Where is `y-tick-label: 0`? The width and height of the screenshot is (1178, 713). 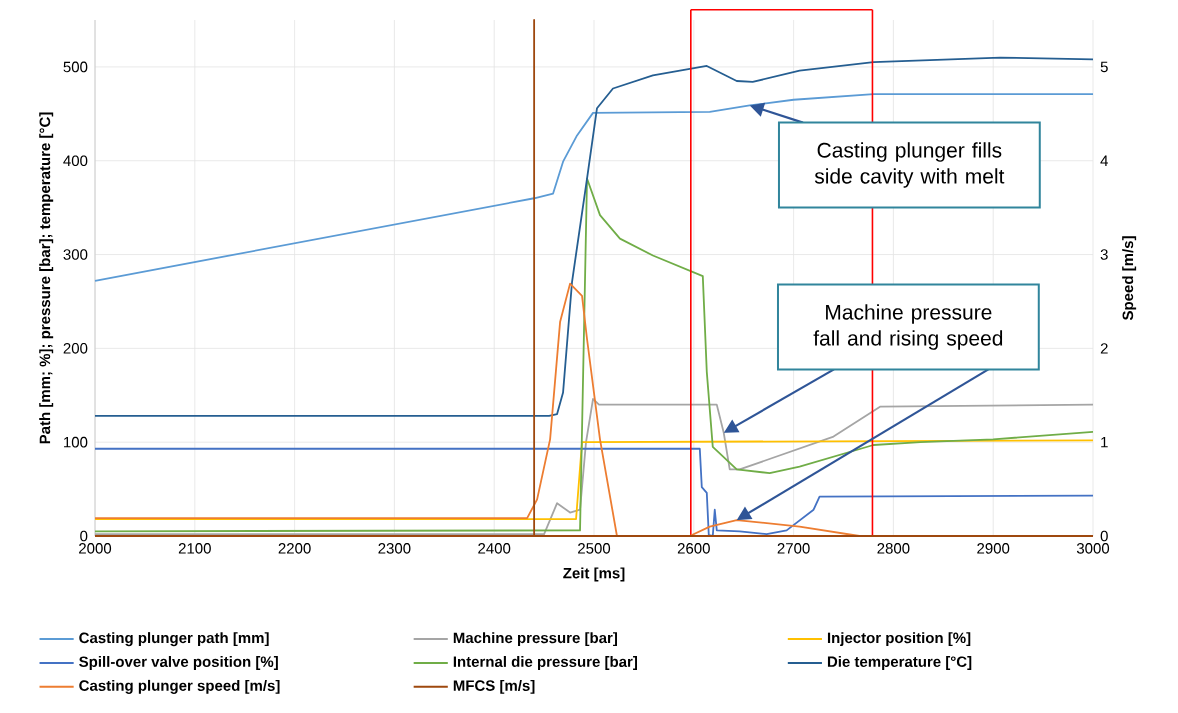
y-tick-label: 0 is located at coordinates (84, 536).